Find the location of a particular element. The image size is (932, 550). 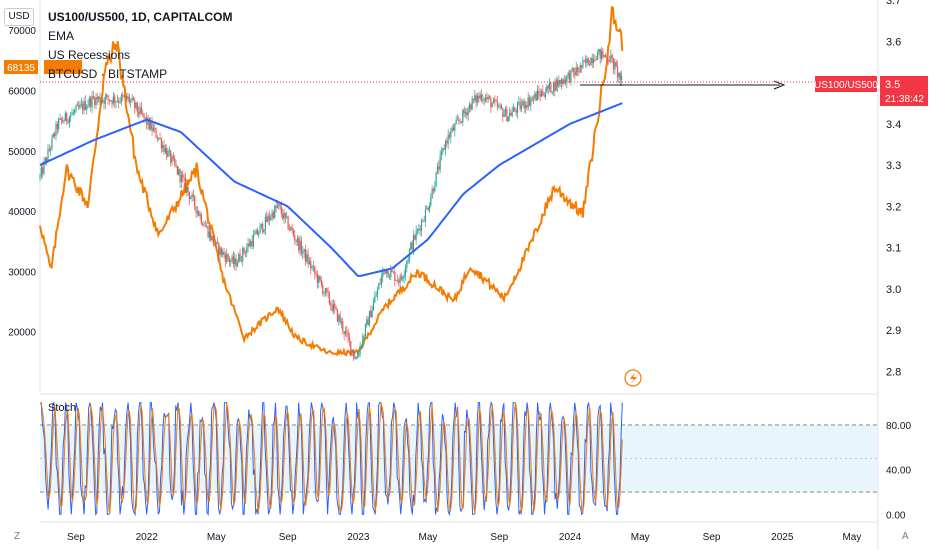

auto-scale-button: A is located at coordinates (905, 536).